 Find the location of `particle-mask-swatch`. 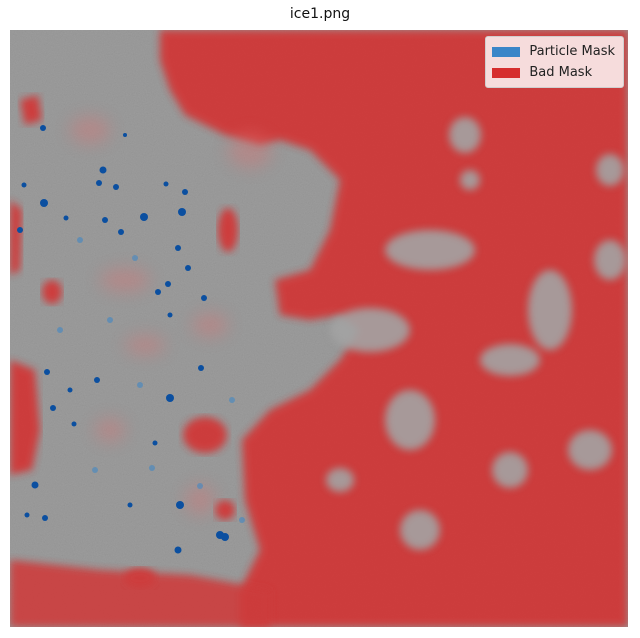

particle-mask-swatch is located at coordinates (506, 51).